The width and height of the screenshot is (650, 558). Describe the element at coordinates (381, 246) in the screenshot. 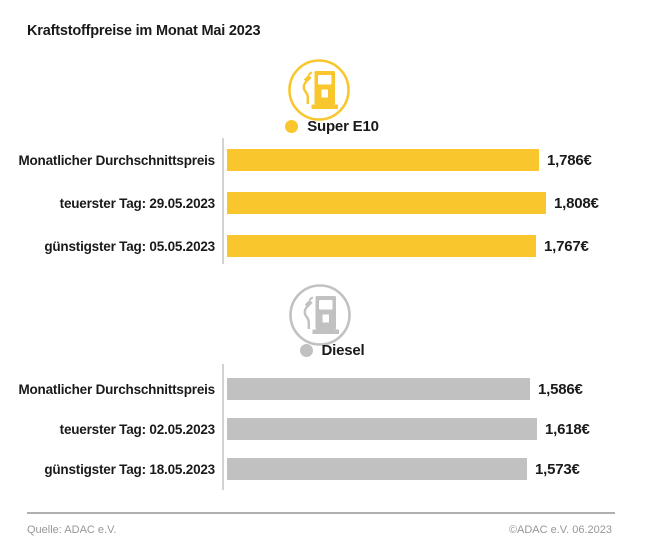

I see `bar-super-min` at that location.